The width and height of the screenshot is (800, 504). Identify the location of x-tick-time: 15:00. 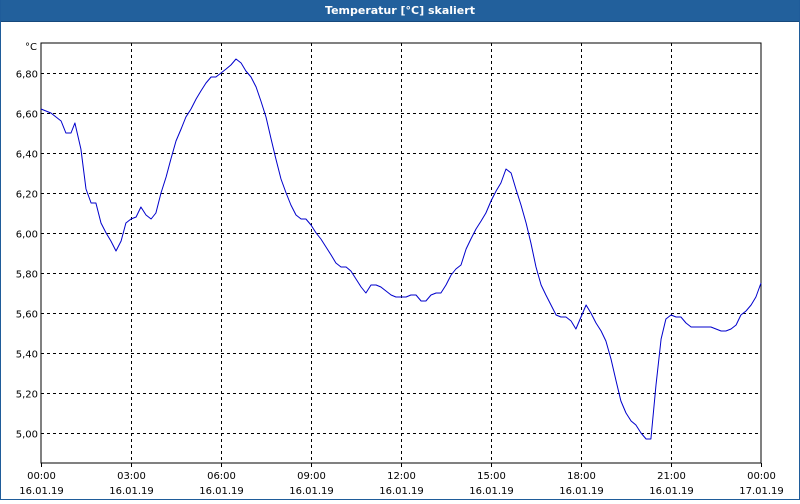
(491, 476).